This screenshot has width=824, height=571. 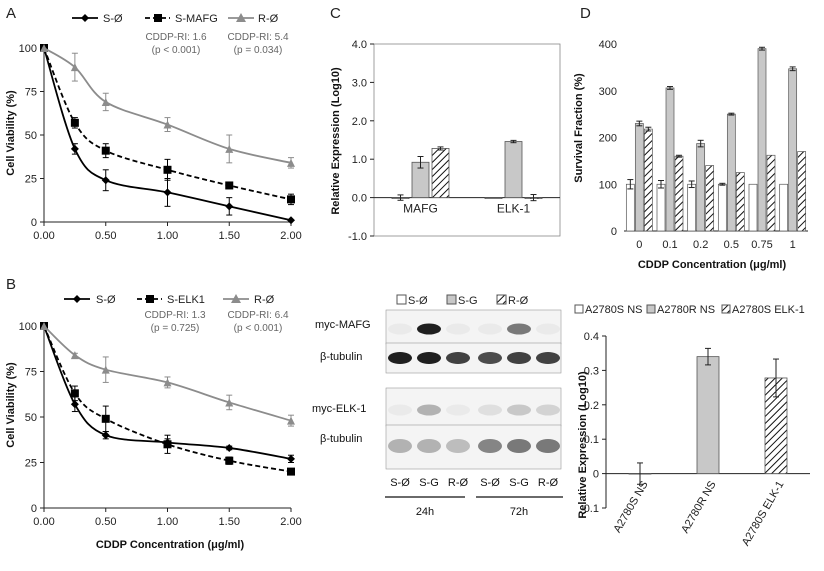 I want to click on plot-area-b: 0 25 50 75 100 0.00 0.50 1.00 1.50 2.00, so click(x=160, y=424).